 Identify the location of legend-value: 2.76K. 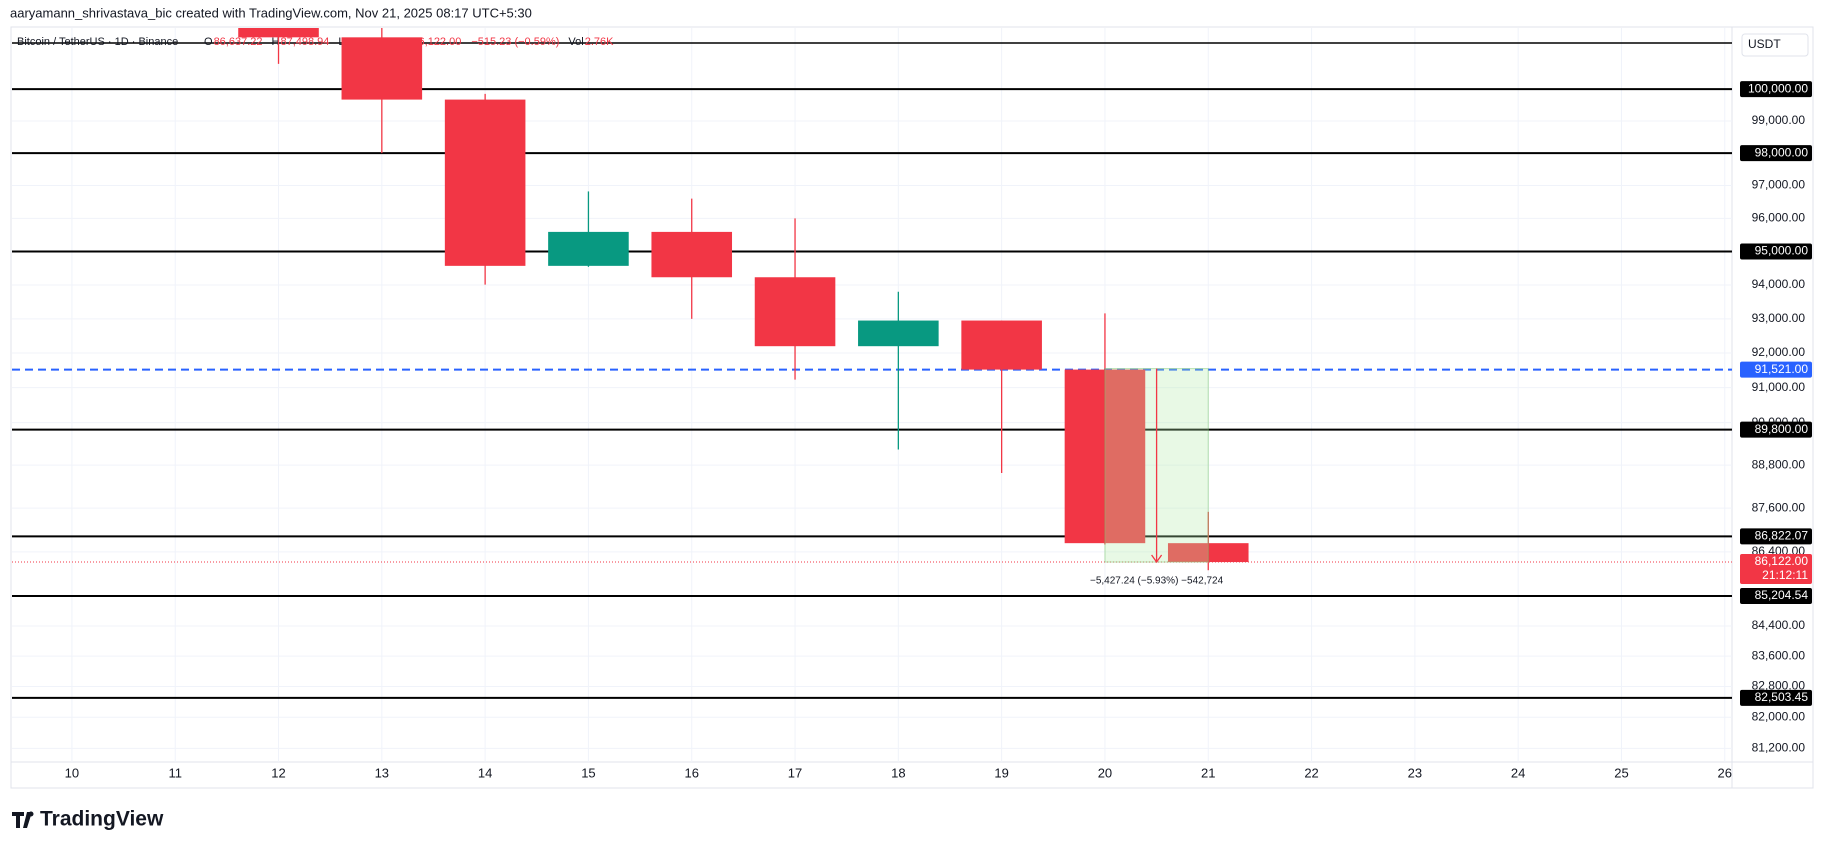
(599, 42).